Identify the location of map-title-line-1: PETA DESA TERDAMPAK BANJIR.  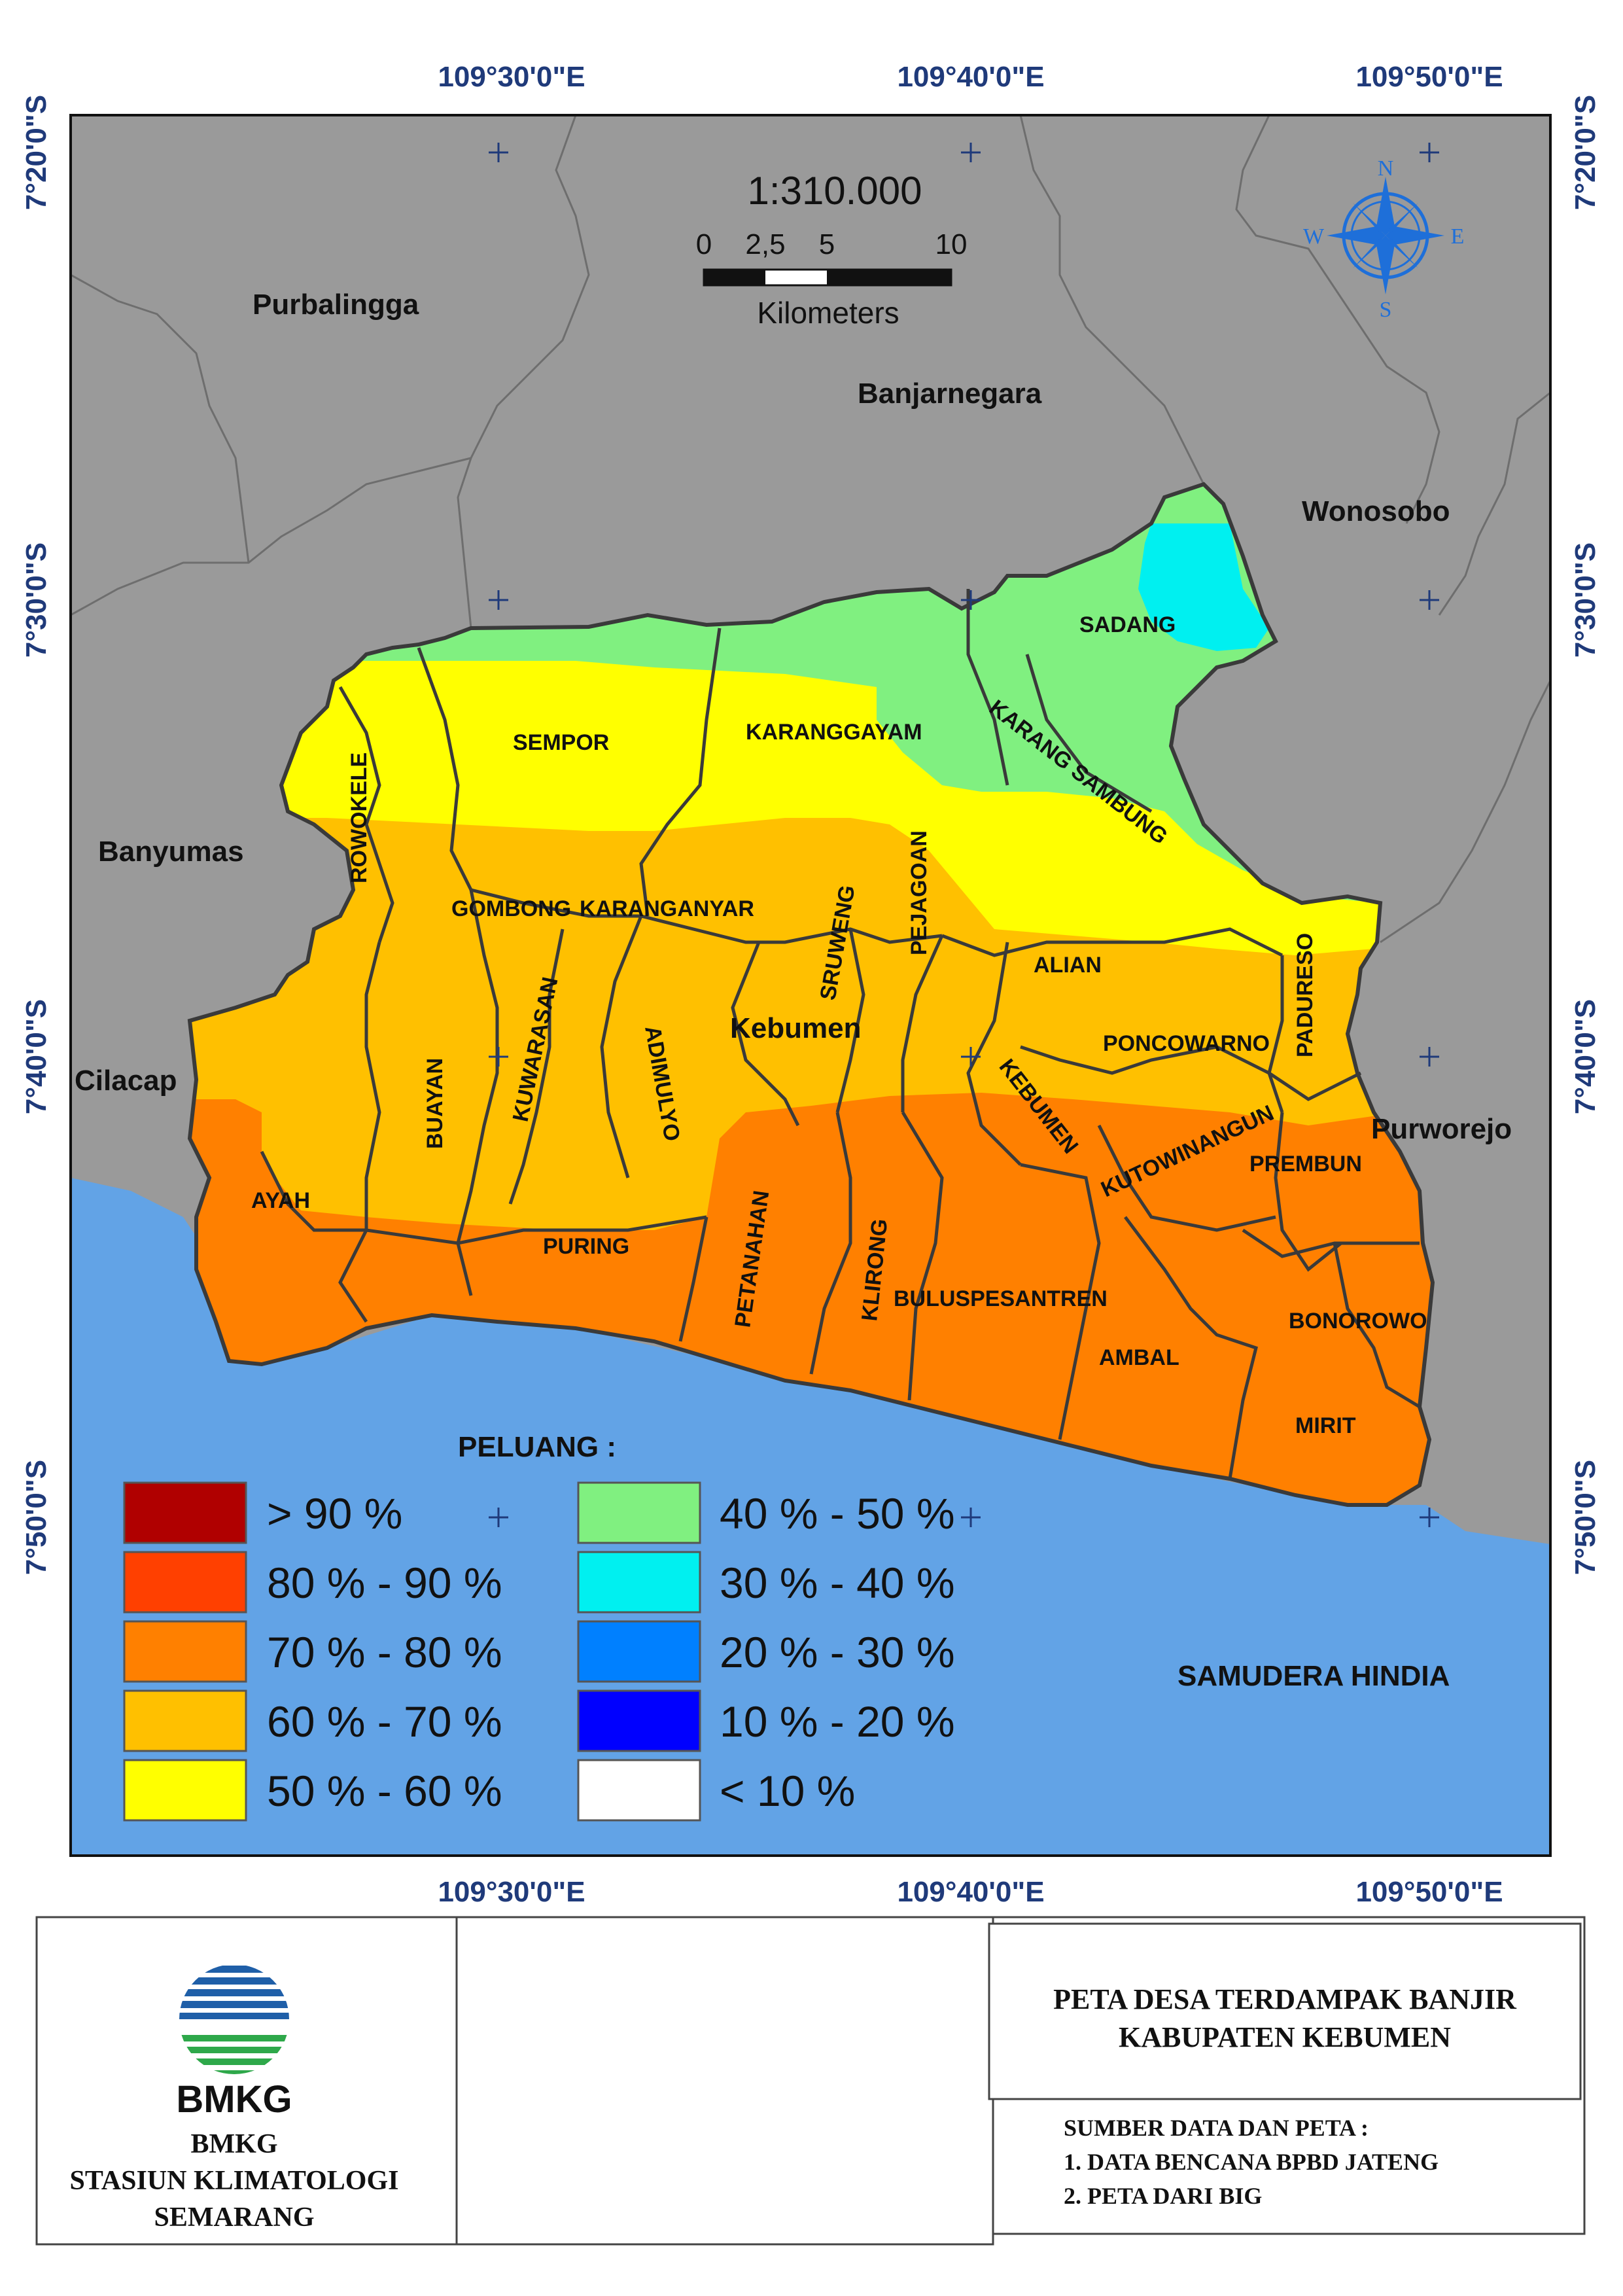
(1285, 1999).